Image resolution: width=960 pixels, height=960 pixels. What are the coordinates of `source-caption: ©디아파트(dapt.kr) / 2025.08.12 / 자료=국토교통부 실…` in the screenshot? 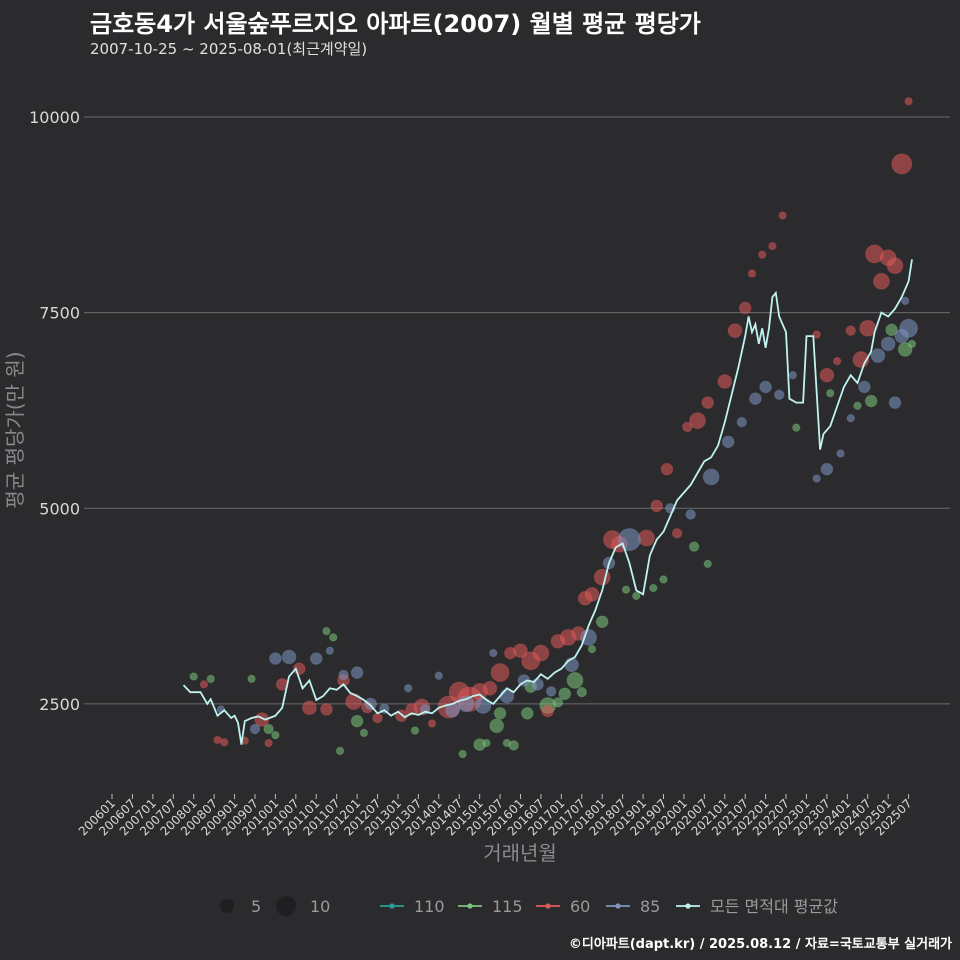 It's located at (760, 944).